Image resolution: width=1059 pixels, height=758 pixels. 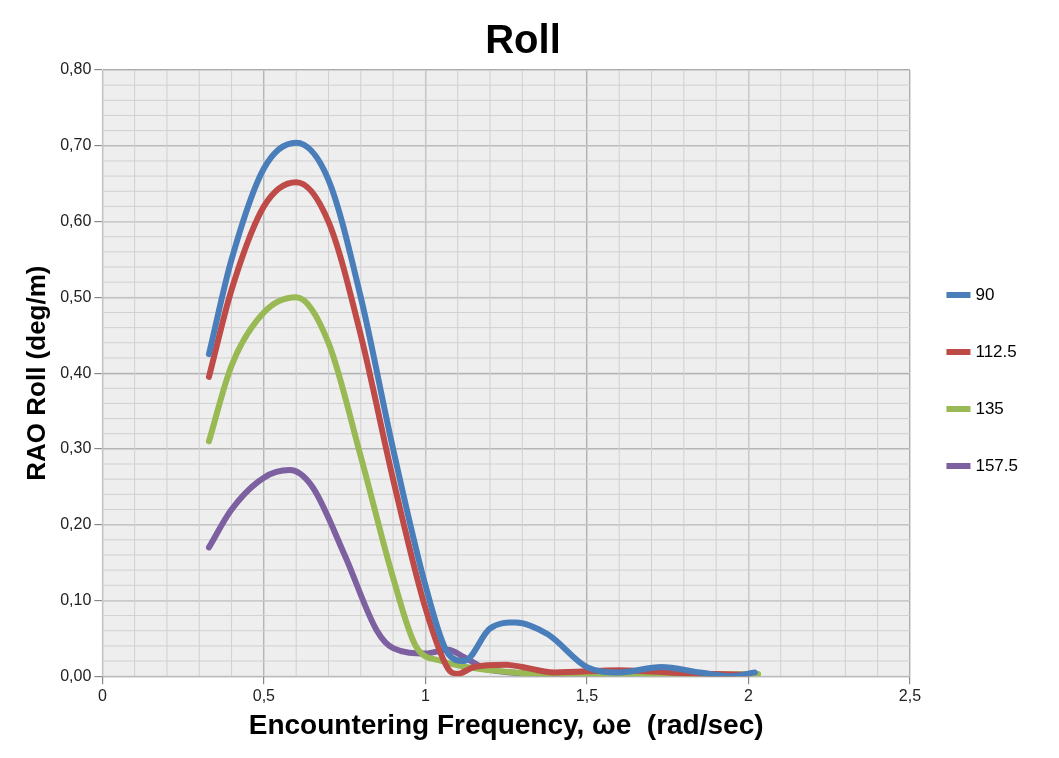 I want to click on y-tick-label: 0,20, so click(x=76, y=524).